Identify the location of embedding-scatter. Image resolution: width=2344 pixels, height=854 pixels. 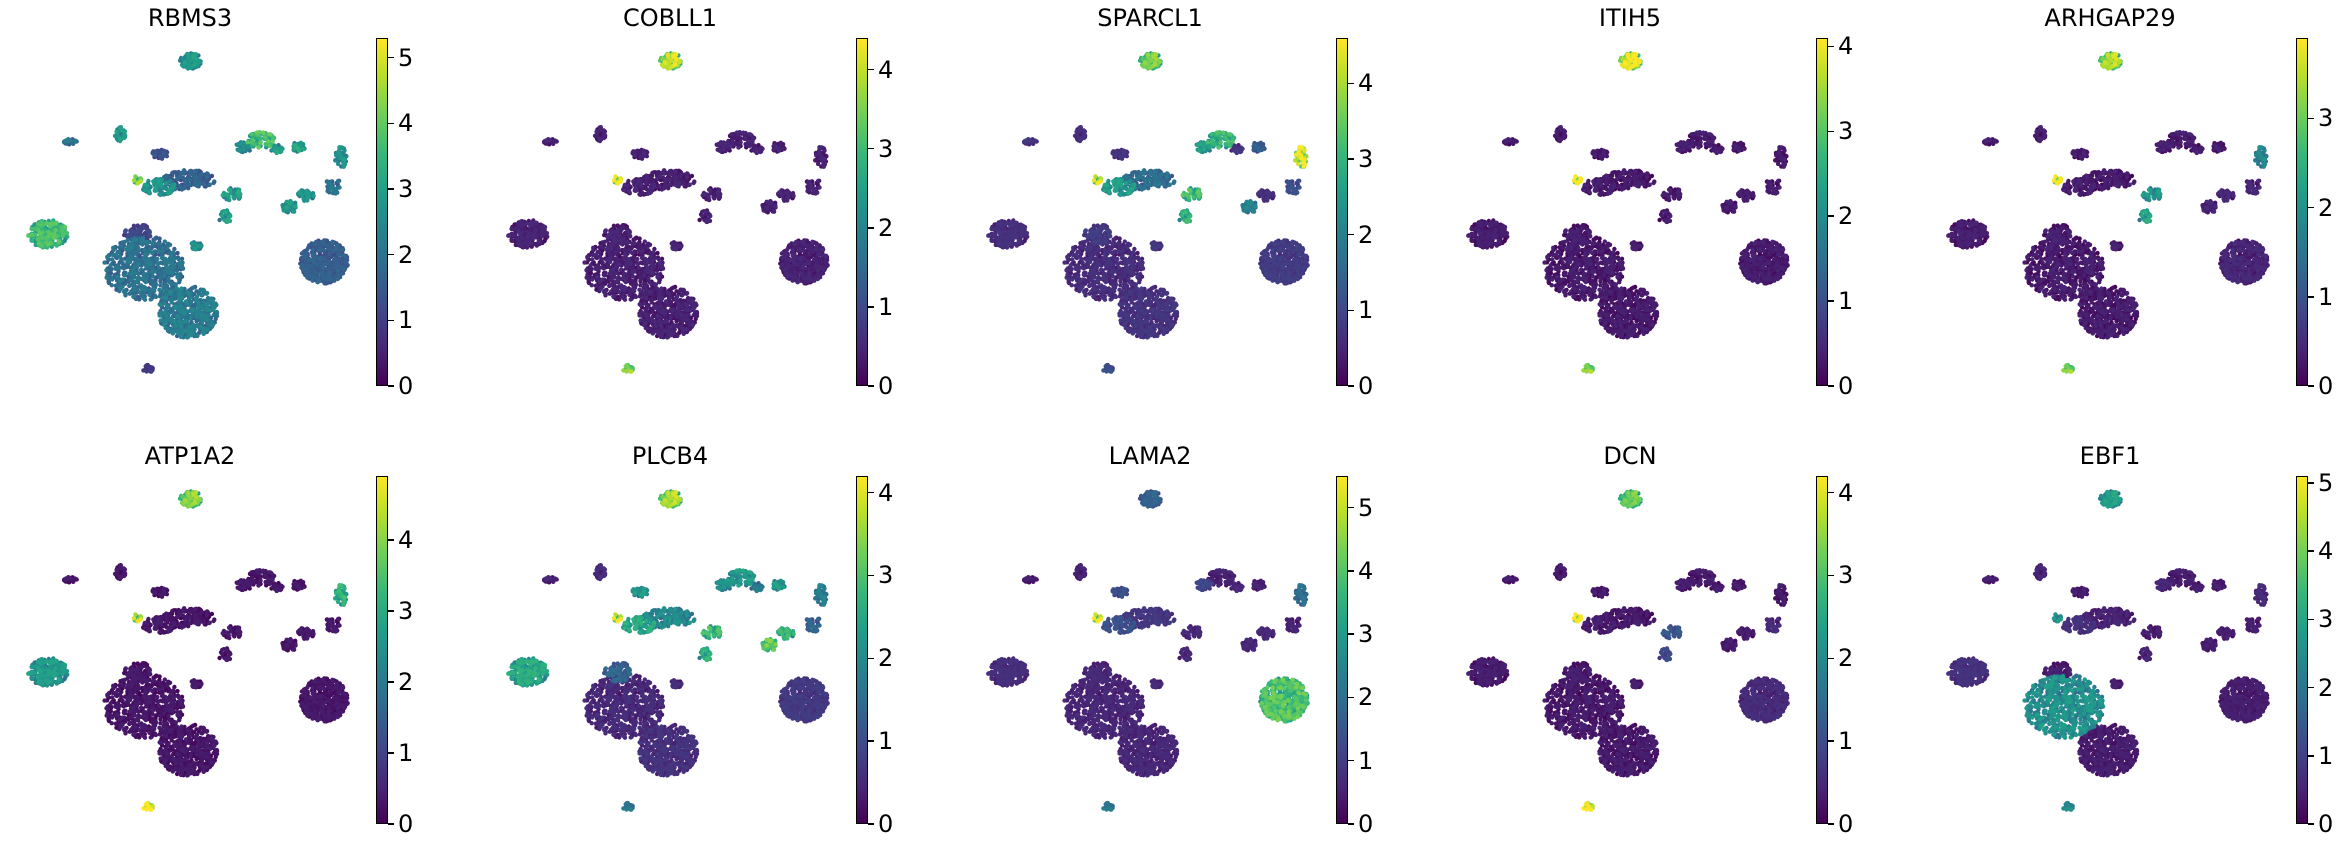
(188, 212).